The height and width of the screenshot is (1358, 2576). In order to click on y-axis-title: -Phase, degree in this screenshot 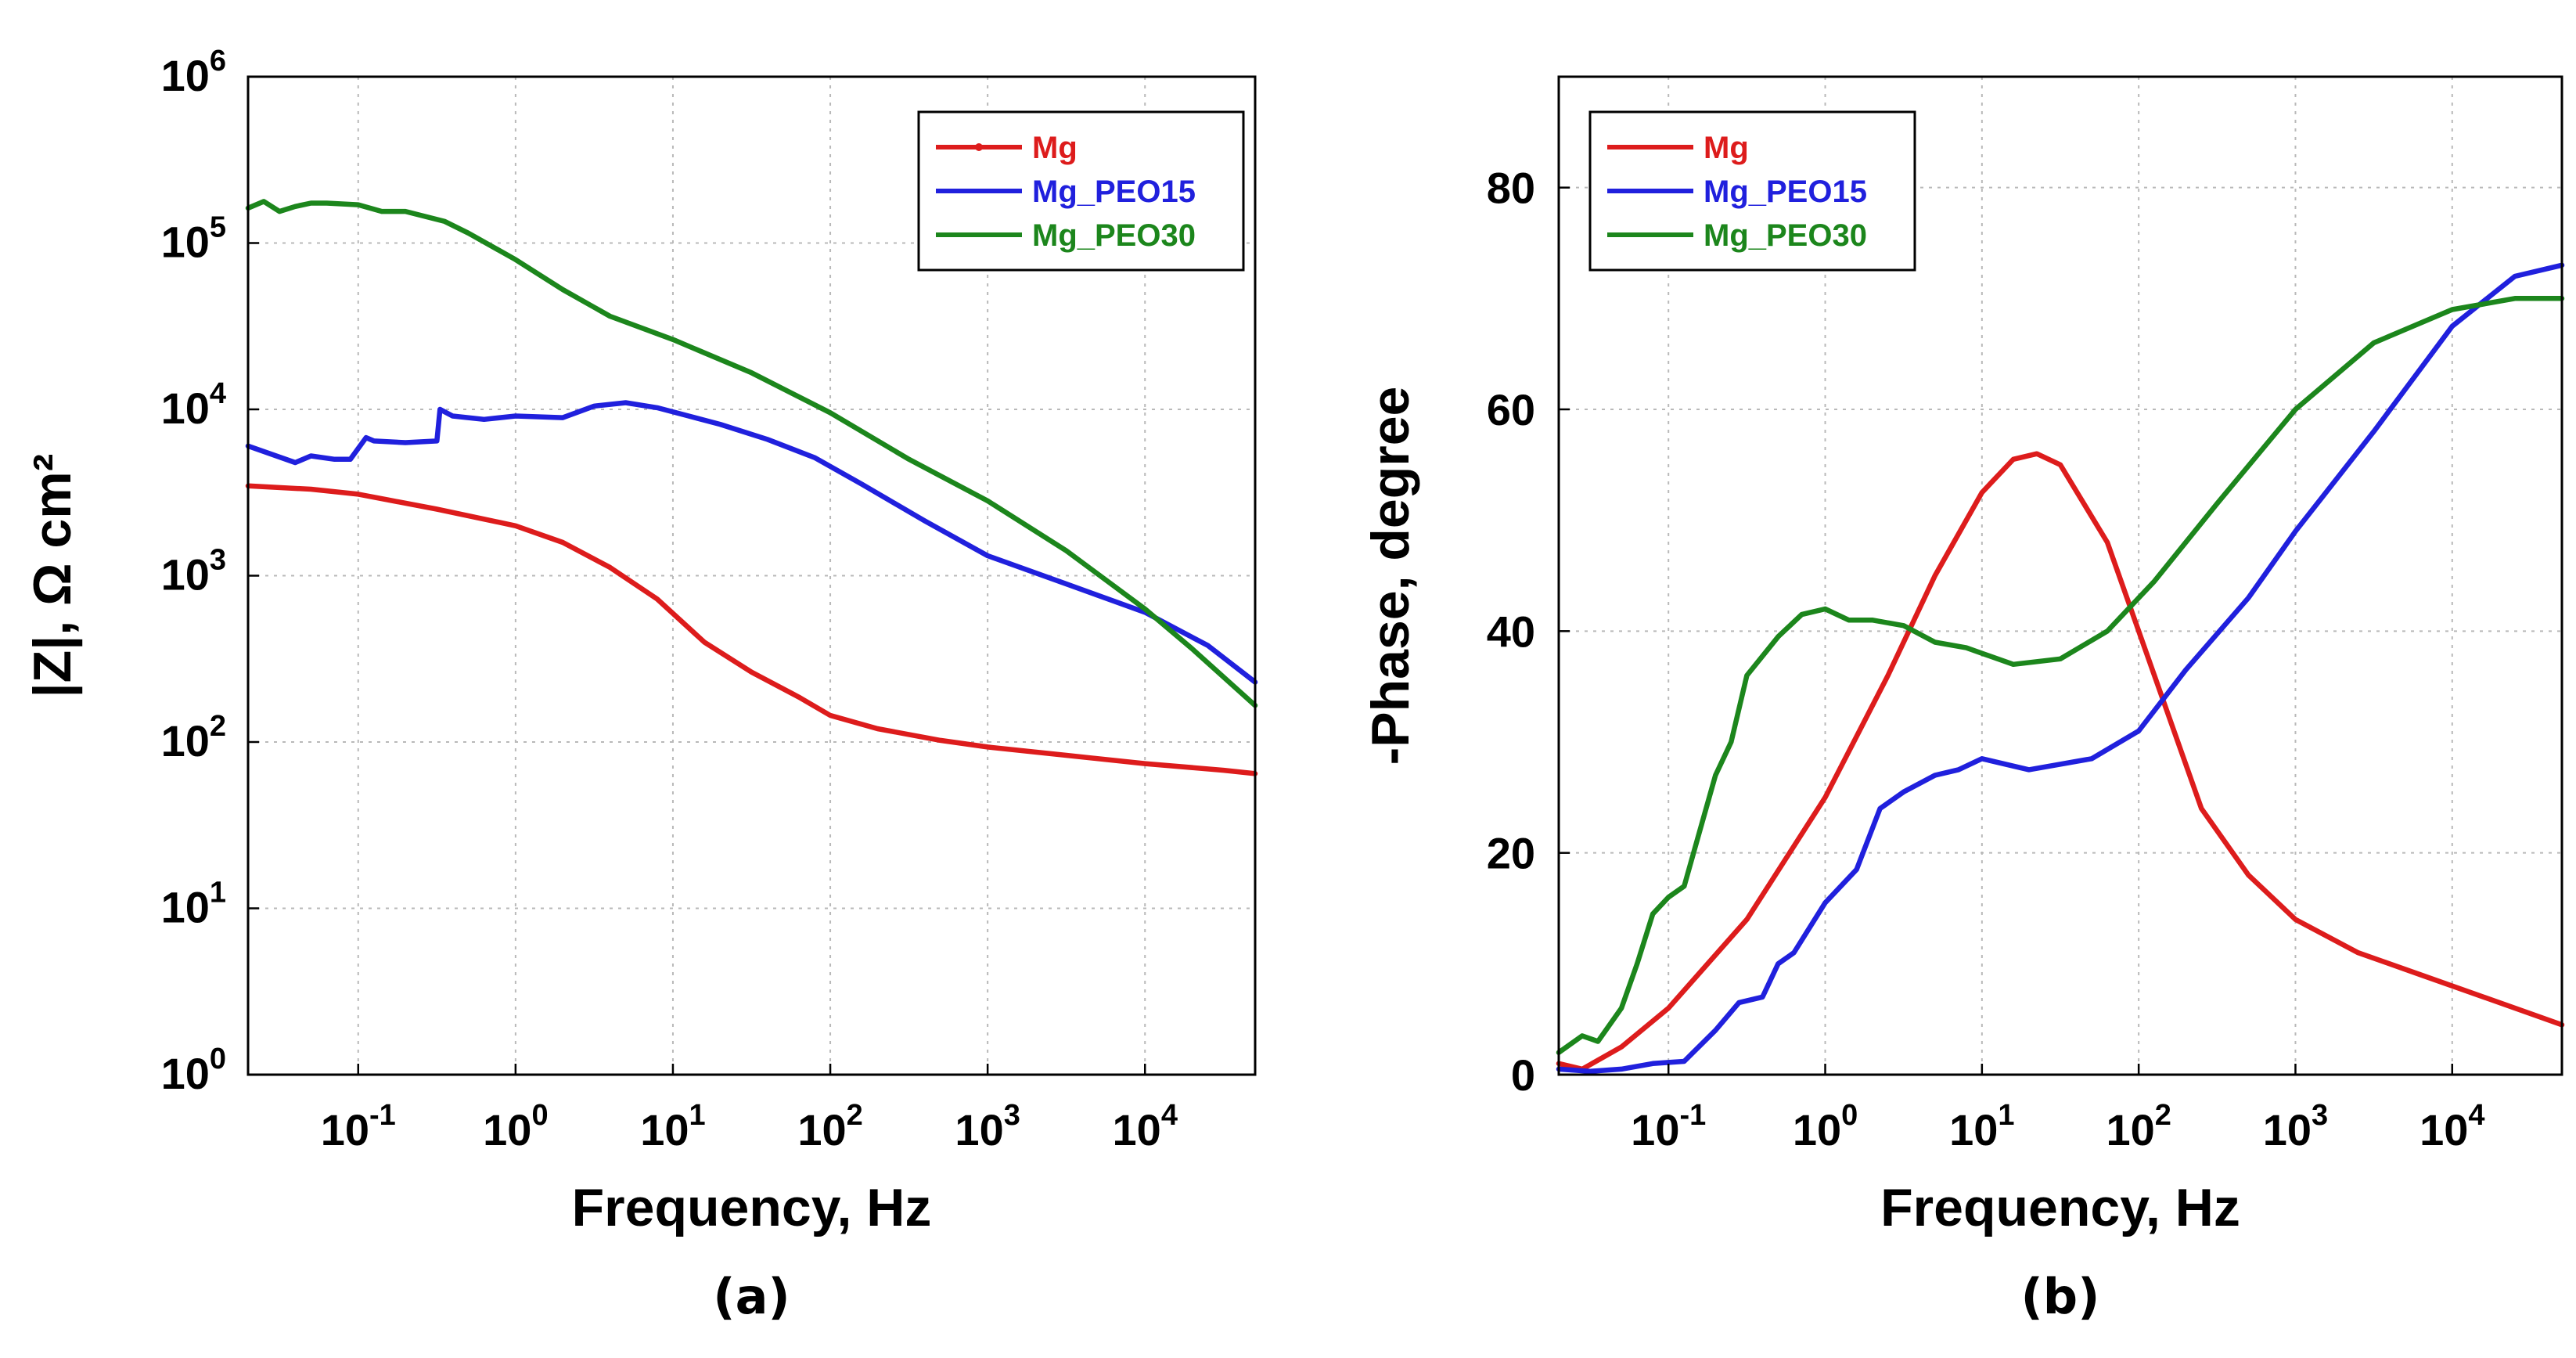, I will do `click(1391, 576)`.